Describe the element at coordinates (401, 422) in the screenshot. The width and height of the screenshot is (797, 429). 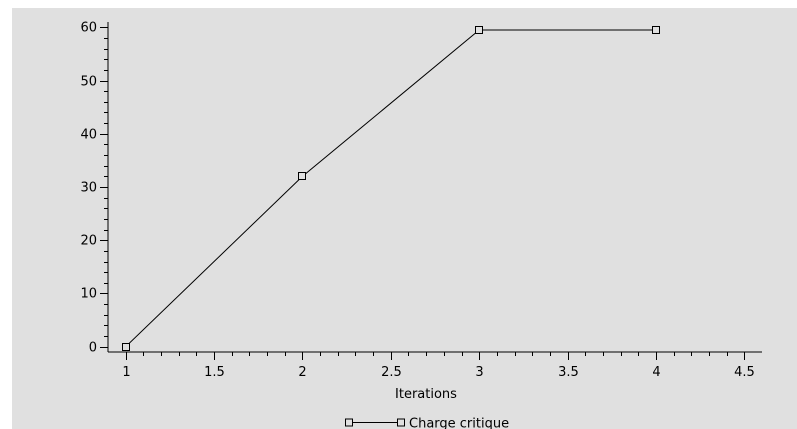
I see `legend-marker-right` at that location.